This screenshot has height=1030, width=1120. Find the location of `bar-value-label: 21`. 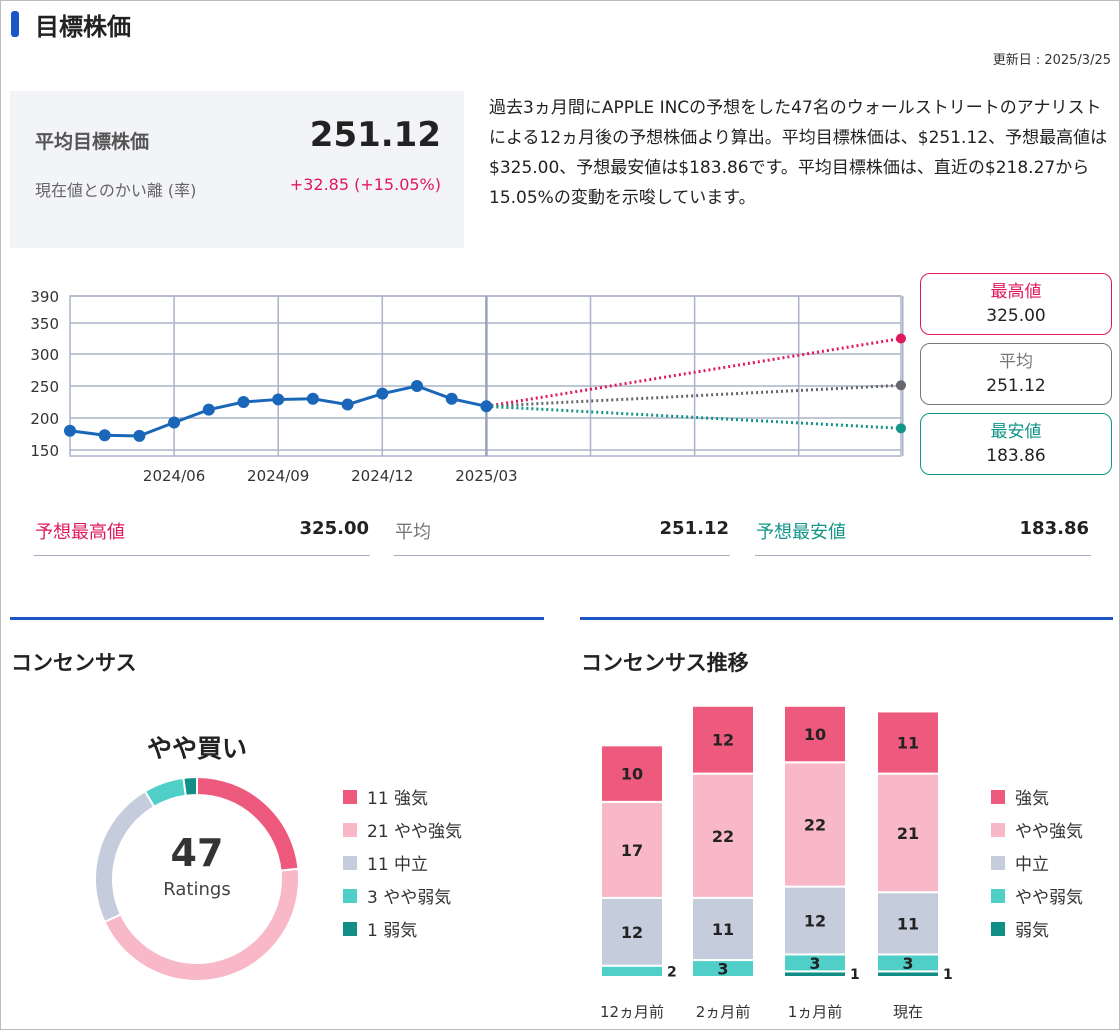

bar-value-label: 21 is located at coordinates (908, 833).